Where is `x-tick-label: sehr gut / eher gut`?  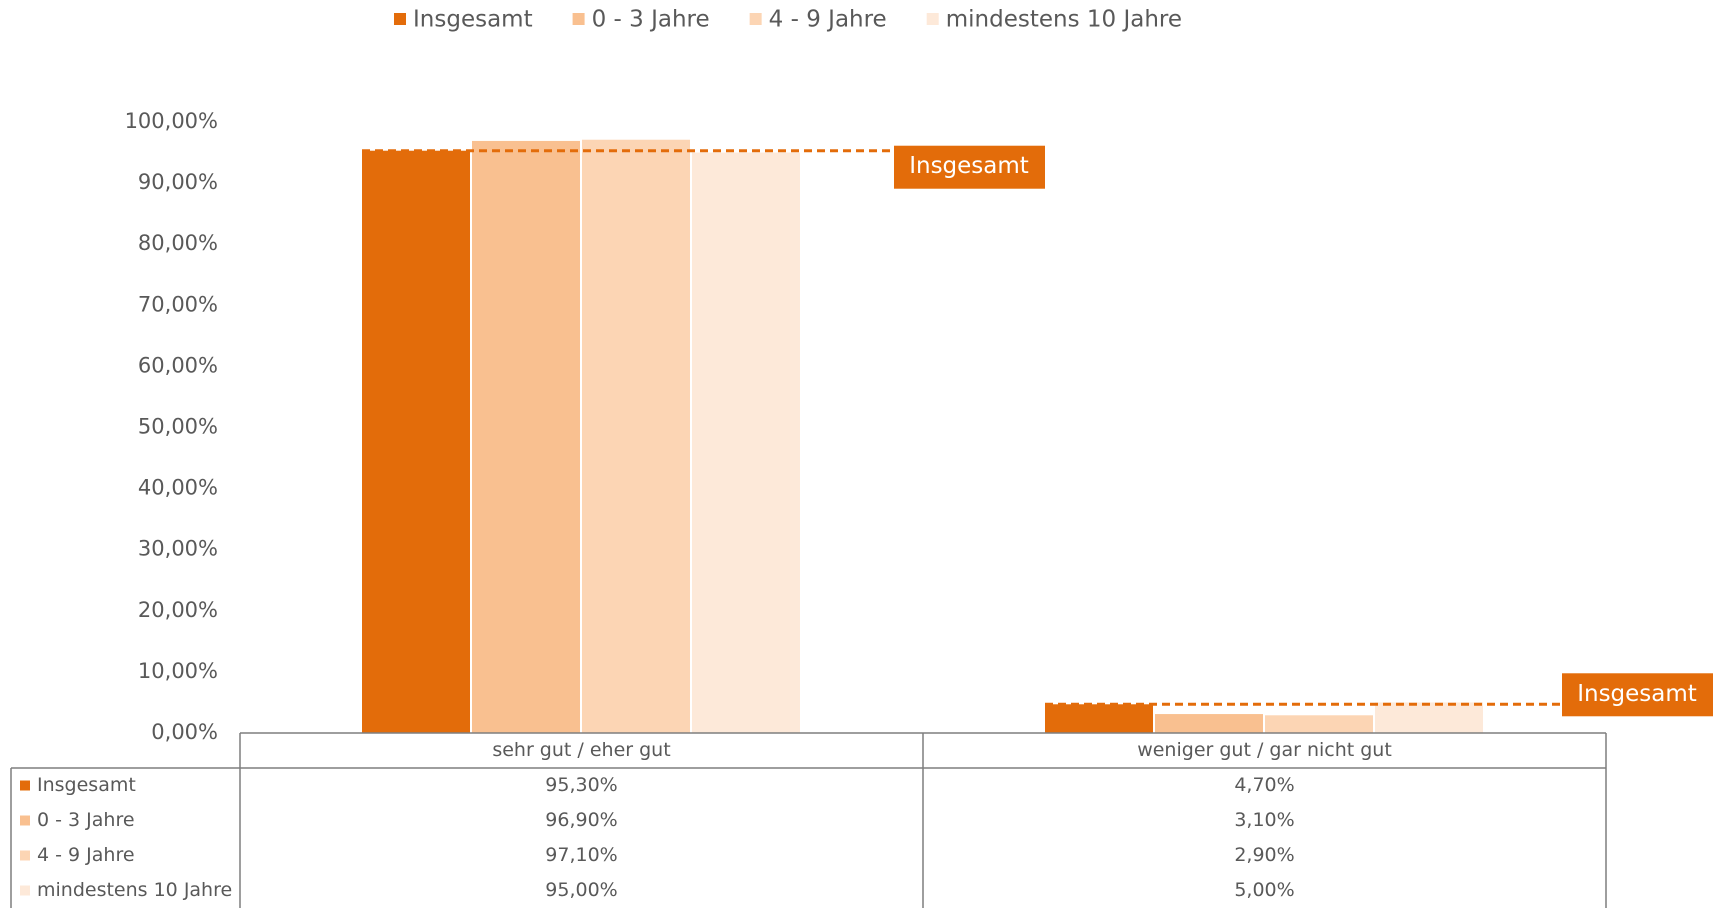 x-tick-label: sehr gut / eher gut is located at coordinates (581, 750).